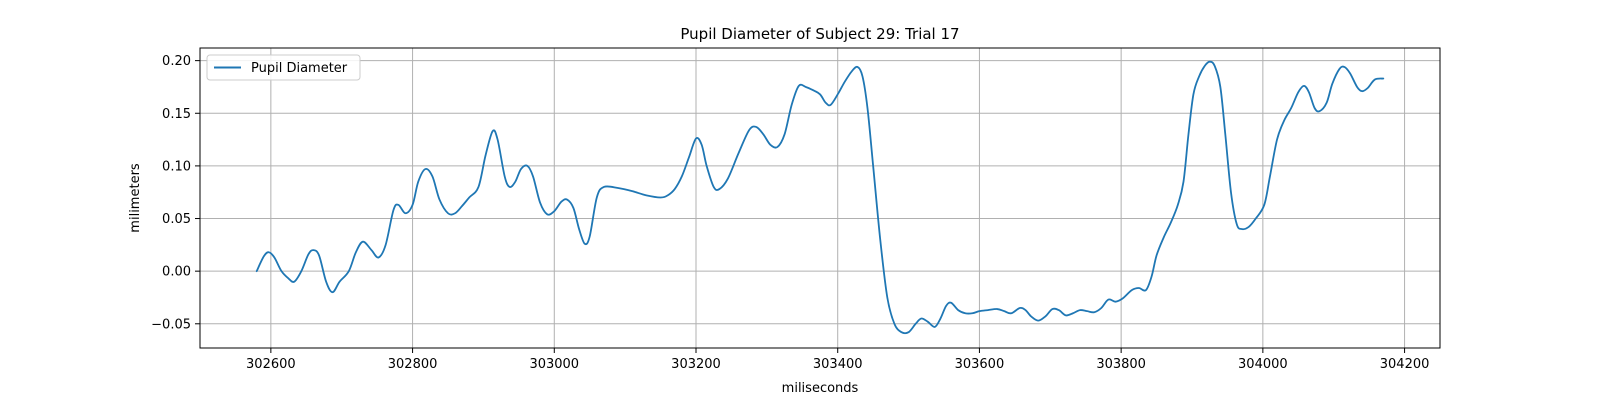 The height and width of the screenshot is (400, 1600). I want to click on x-tick-label: 303000, so click(554, 364).